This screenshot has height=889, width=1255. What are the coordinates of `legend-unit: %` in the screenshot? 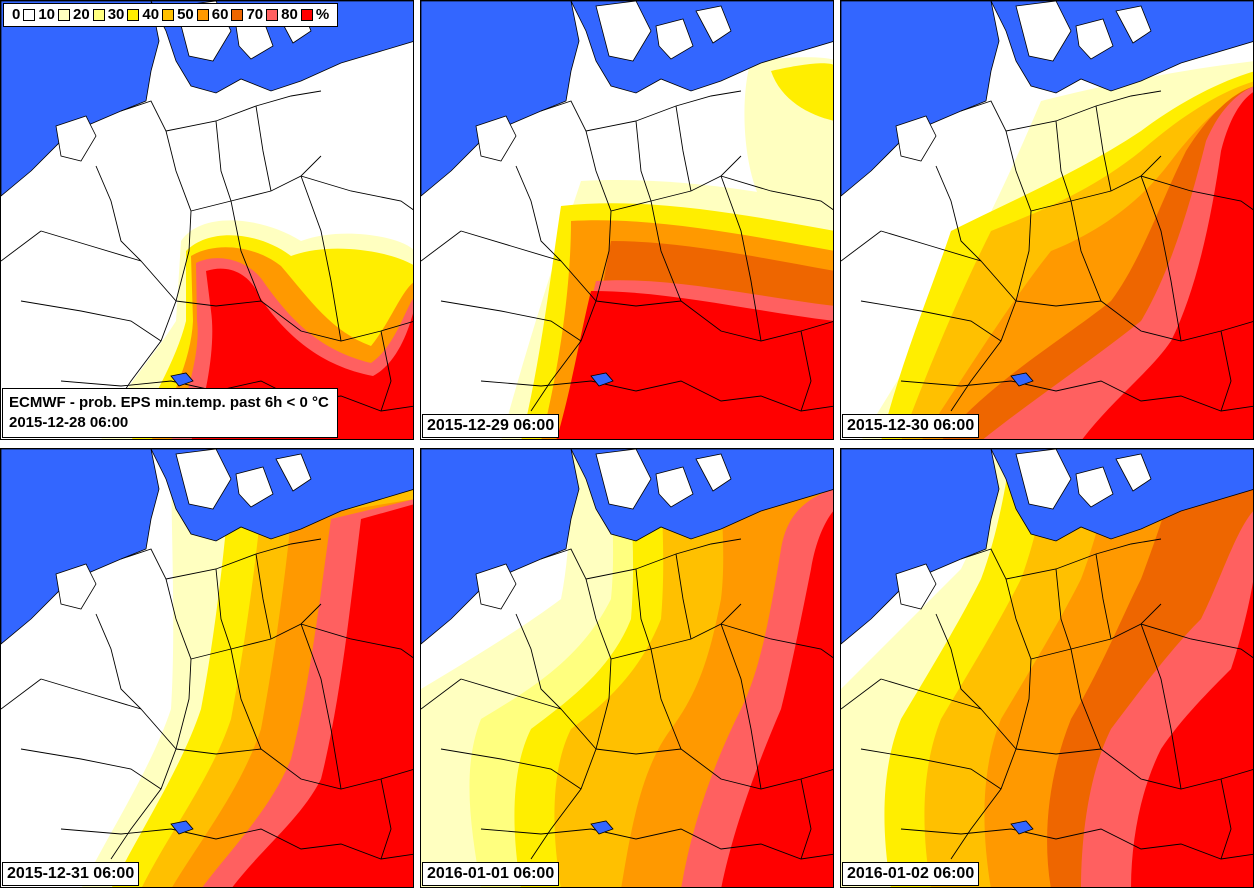 It's located at (322, 14).